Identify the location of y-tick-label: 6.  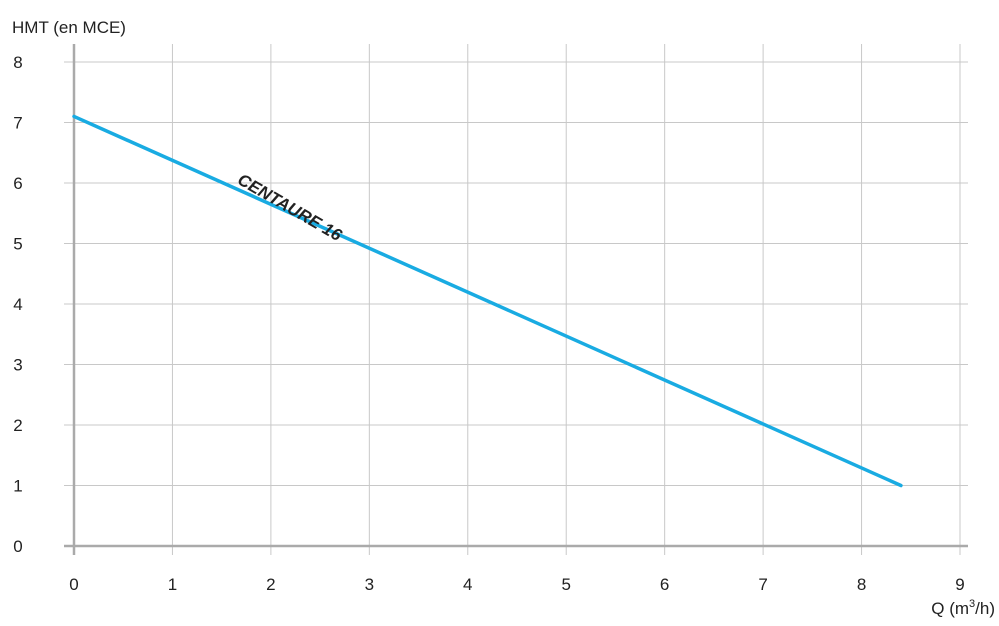
(17, 183).